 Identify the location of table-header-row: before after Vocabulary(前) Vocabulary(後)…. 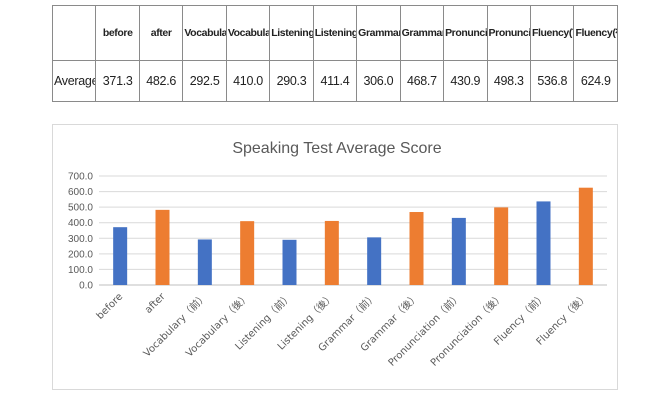
(334, 33).